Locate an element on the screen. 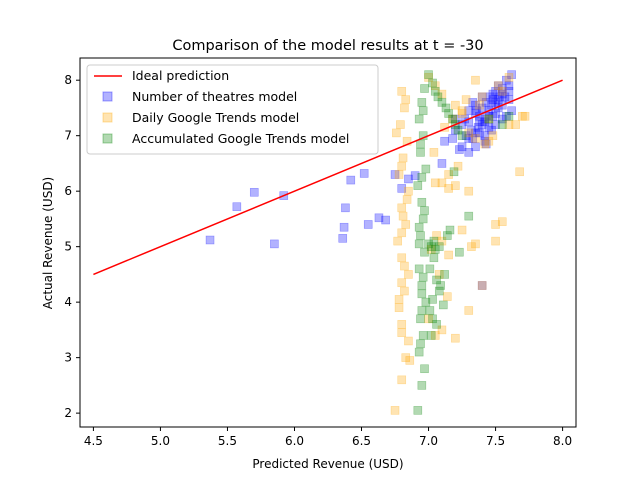  y-axis-ticks: 2 3 4 5 6 7 8 is located at coordinates (72, 246).